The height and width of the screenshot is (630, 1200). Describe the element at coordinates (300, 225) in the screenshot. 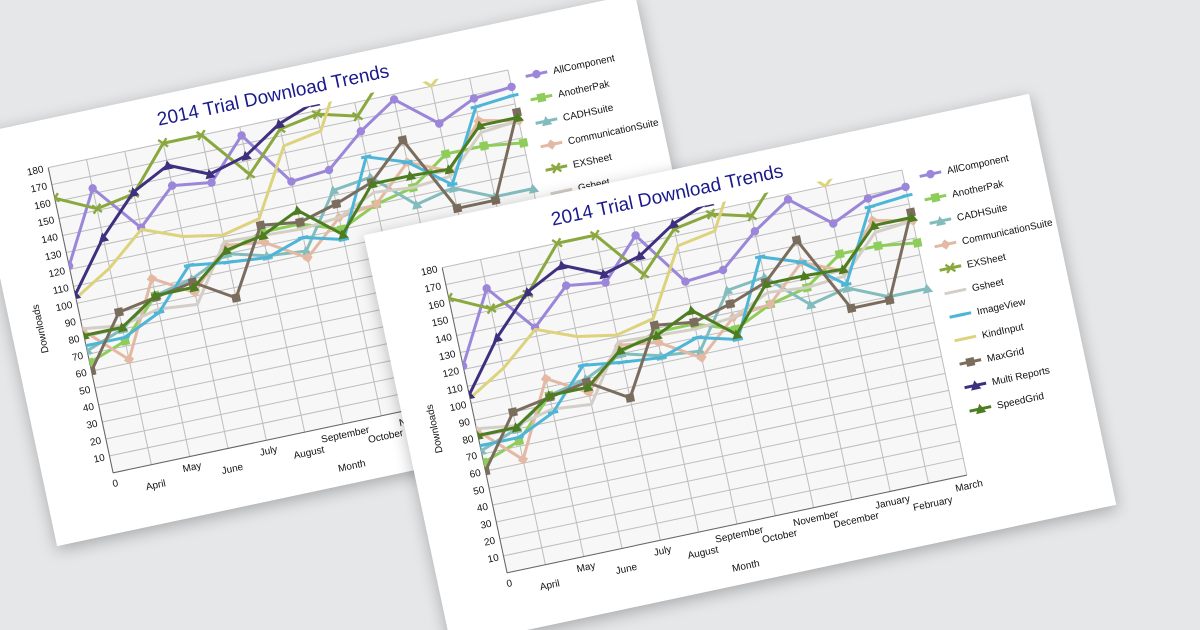

I see `back-series-line-gsheet` at that location.